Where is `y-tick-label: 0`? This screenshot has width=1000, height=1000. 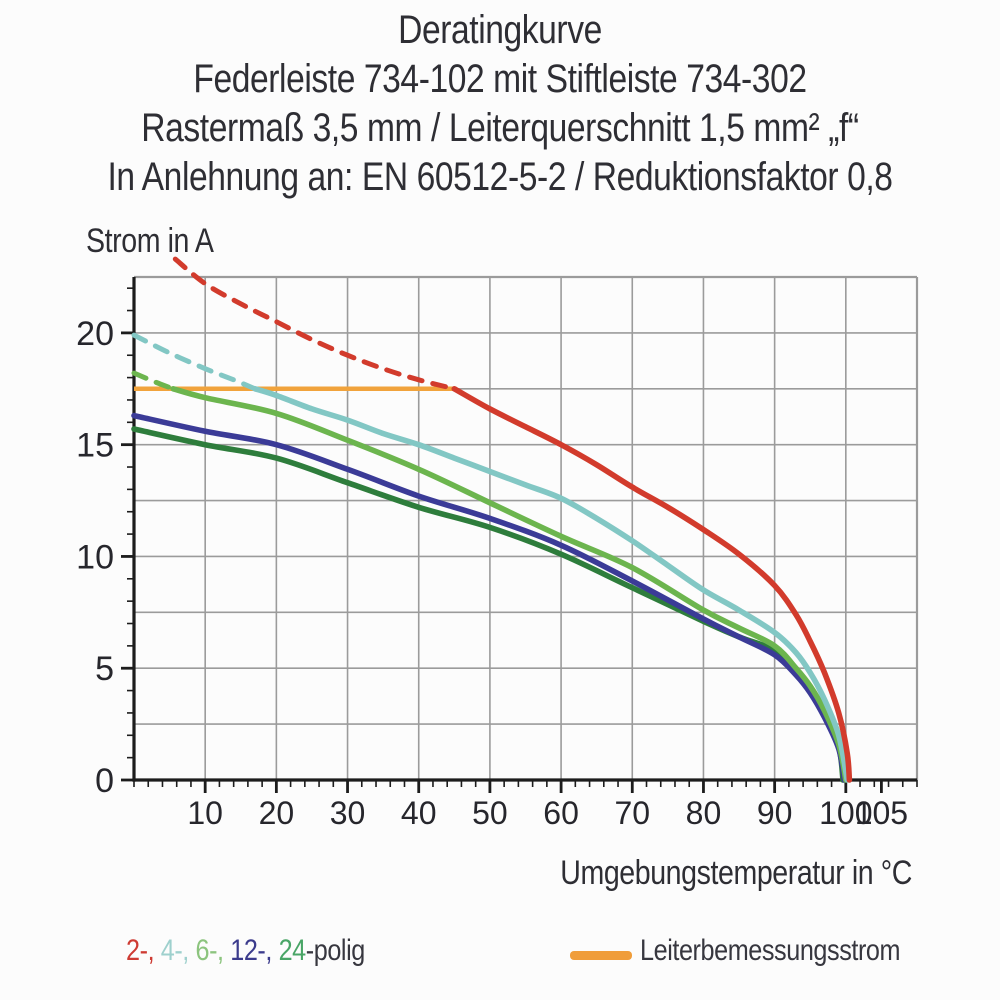 y-tick-label: 0 is located at coordinates (104, 781).